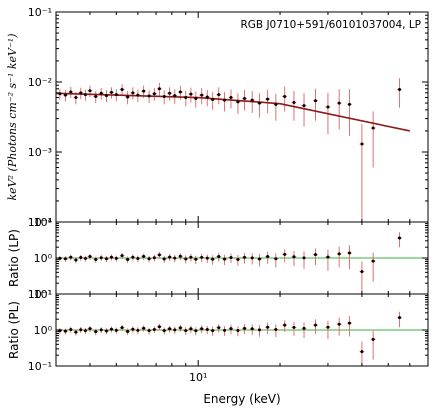 Image resolution: width=436 pixels, height=409 pixels. I want to click on spectrum-data-points, so click(230, 116).